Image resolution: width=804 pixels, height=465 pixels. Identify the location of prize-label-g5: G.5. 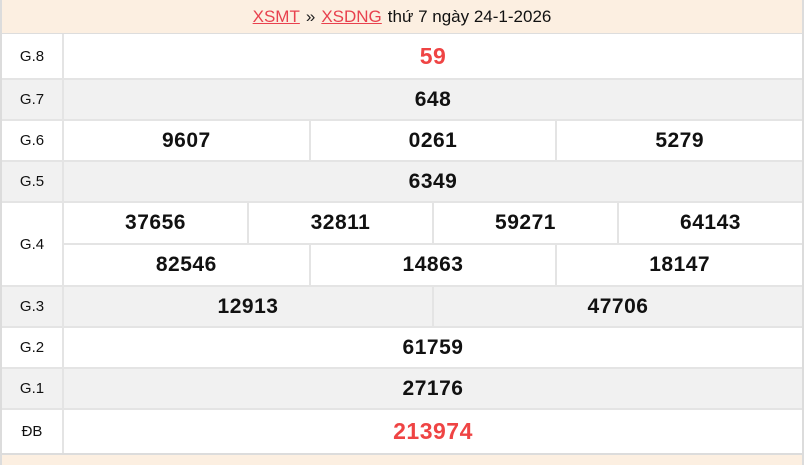
(33, 181).